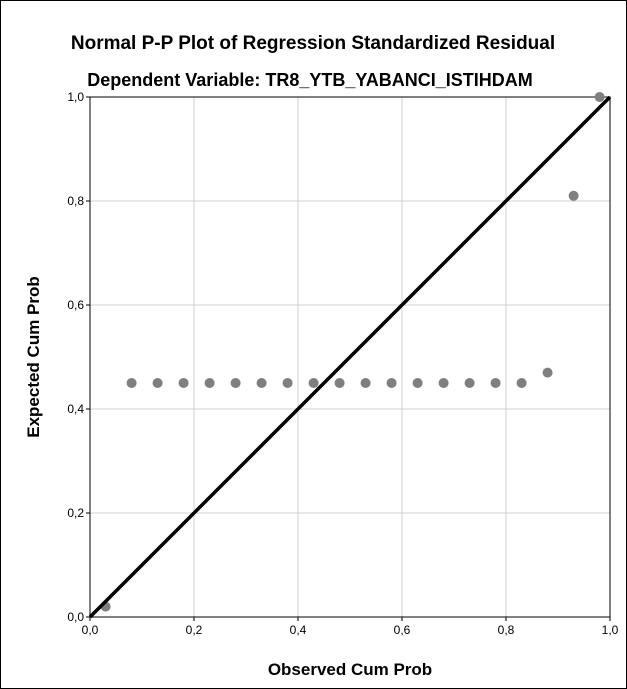 The height and width of the screenshot is (689, 627). What do you see at coordinates (33, 357) in the screenshot?
I see `y-axis-label: Expected Cum Prob` at bounding box center [33, 357].